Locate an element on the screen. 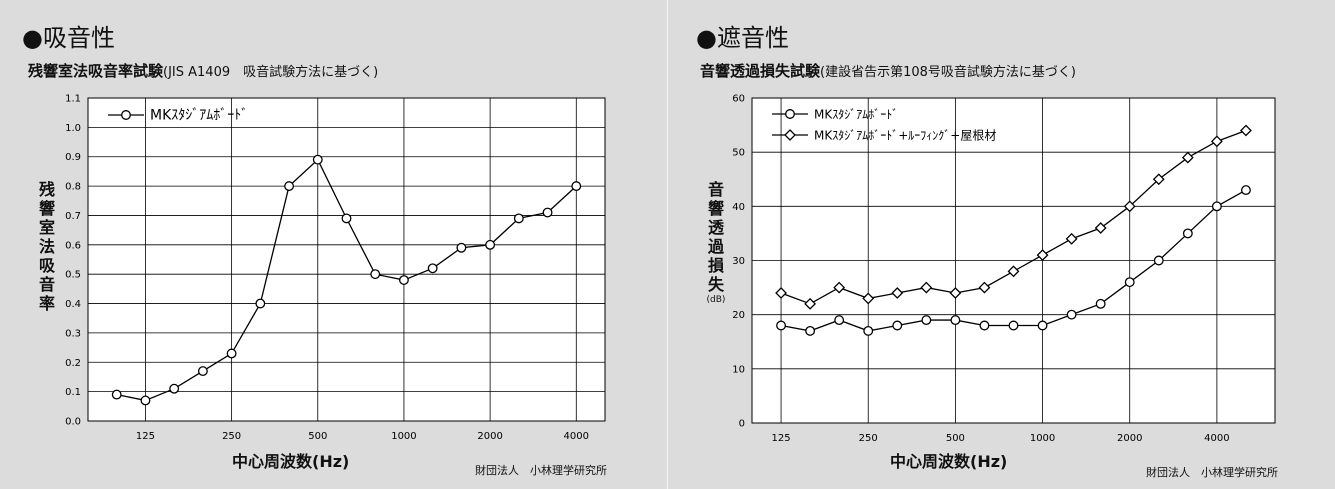 Image resolution: width=1335 pixels, height=489 pixels. absorption-heading: ●吸音性 is located at coordinates (68, 38).